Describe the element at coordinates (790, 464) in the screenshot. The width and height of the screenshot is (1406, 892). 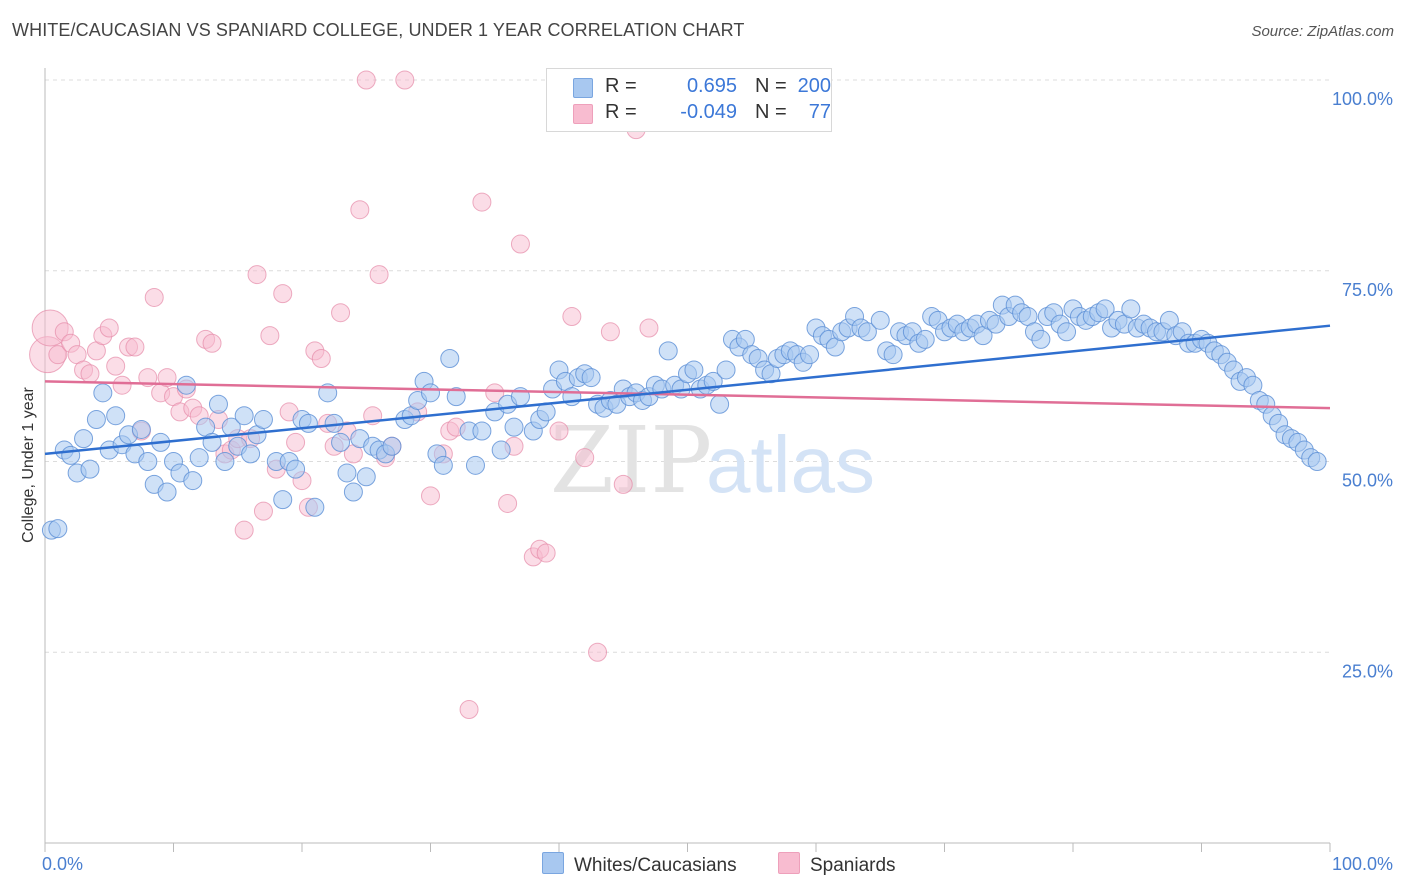
I see `watermark-atlas: atlas` at that location.